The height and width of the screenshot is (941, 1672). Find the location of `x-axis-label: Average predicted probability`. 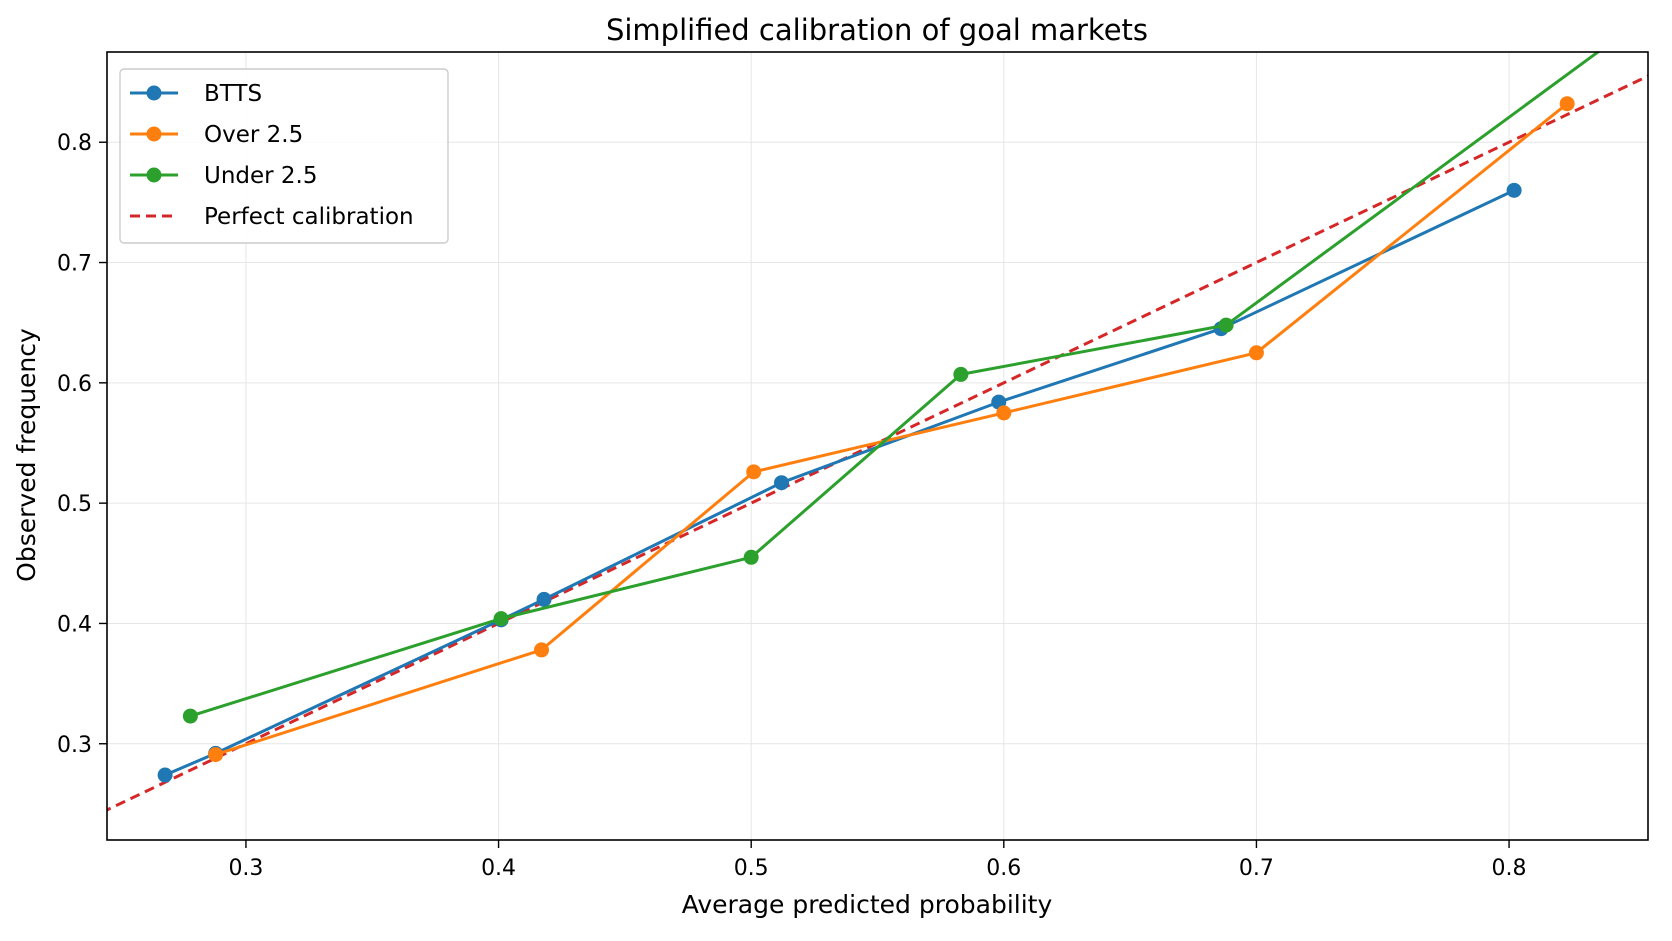

x-axis-label: Average predicted probability is located at coordinates (867, 904).